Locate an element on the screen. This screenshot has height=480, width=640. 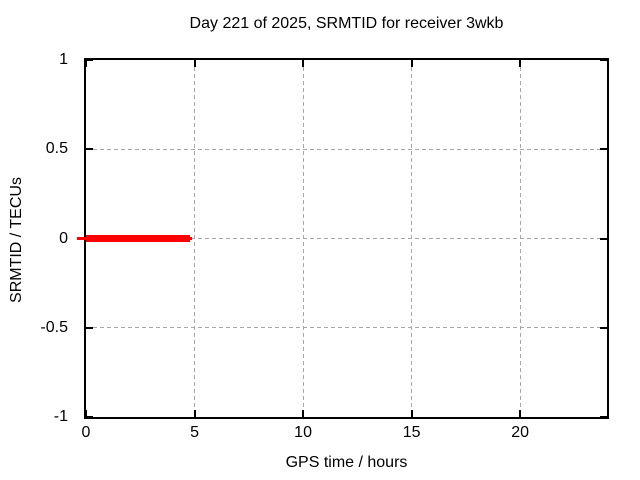
x-tick-label: 0 is located at coordinates (86, 432).